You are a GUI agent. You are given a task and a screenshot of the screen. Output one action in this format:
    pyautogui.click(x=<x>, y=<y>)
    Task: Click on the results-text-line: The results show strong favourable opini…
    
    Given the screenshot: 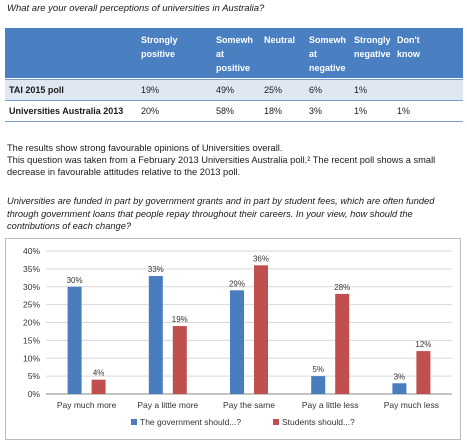 What is the action you would take?
    pyautogui.click(x=145, y=148)
    